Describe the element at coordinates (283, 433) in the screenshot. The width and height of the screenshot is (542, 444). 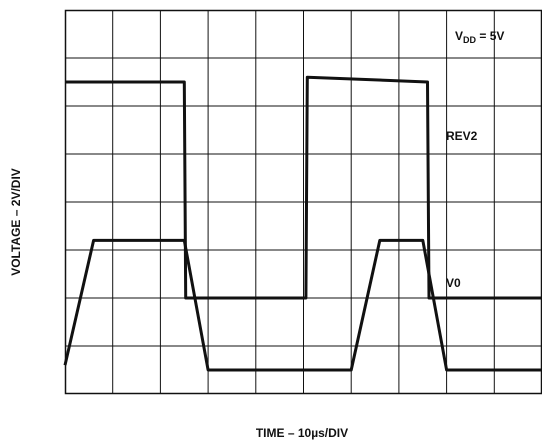
I see `x-axis-label-prefix: TIME – 10` at that location.